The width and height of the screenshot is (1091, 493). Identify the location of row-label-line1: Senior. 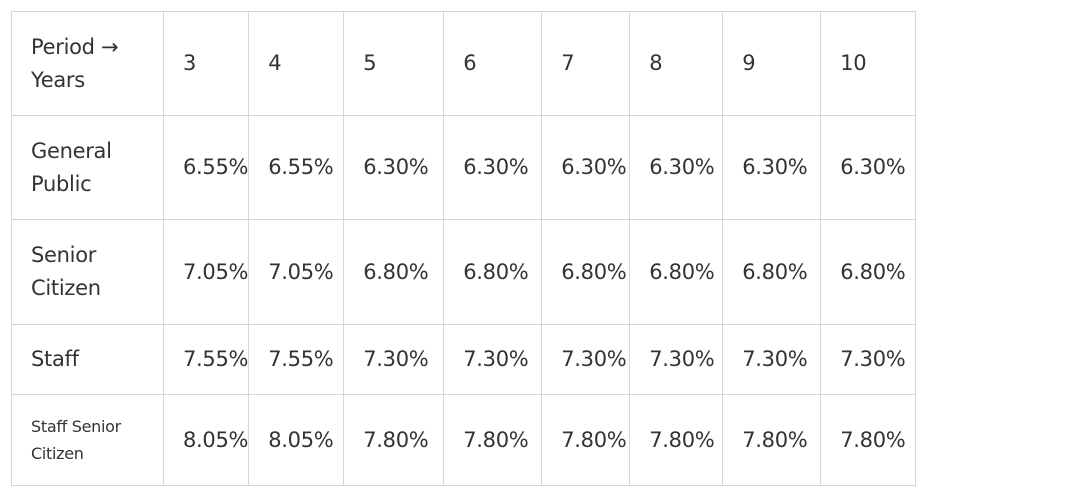
(64, 255).